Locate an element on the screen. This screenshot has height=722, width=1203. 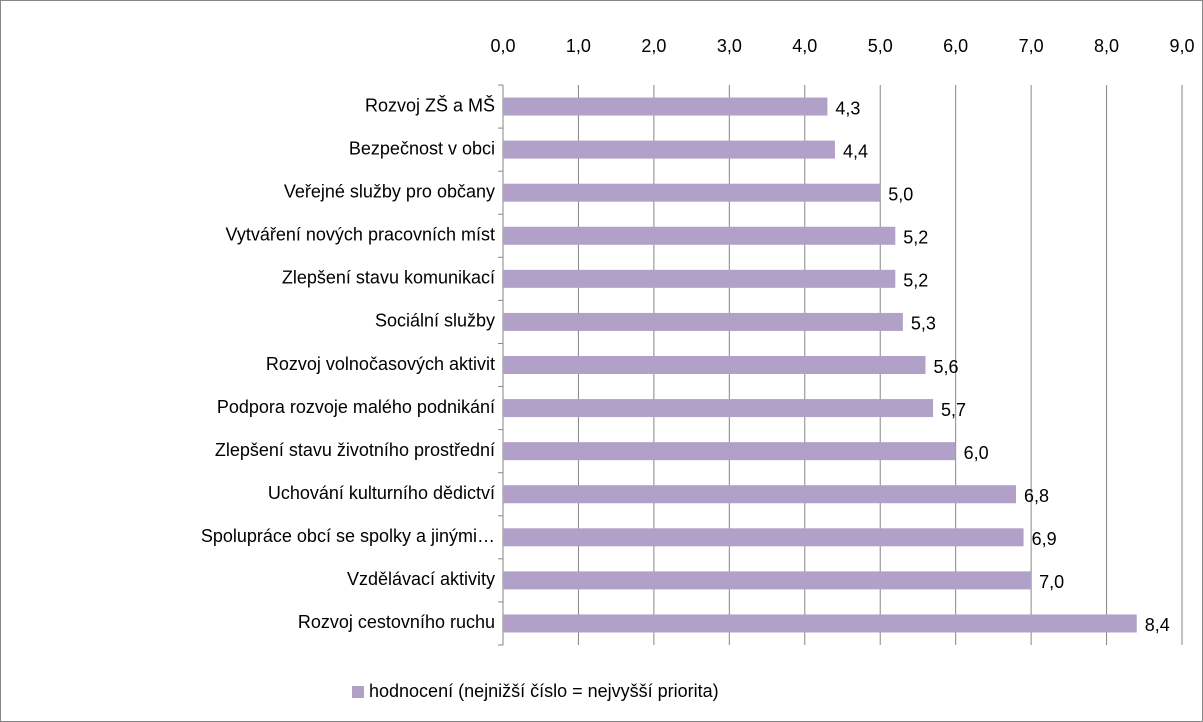
value-label: 5,6 is located at coordinates (945, 367).